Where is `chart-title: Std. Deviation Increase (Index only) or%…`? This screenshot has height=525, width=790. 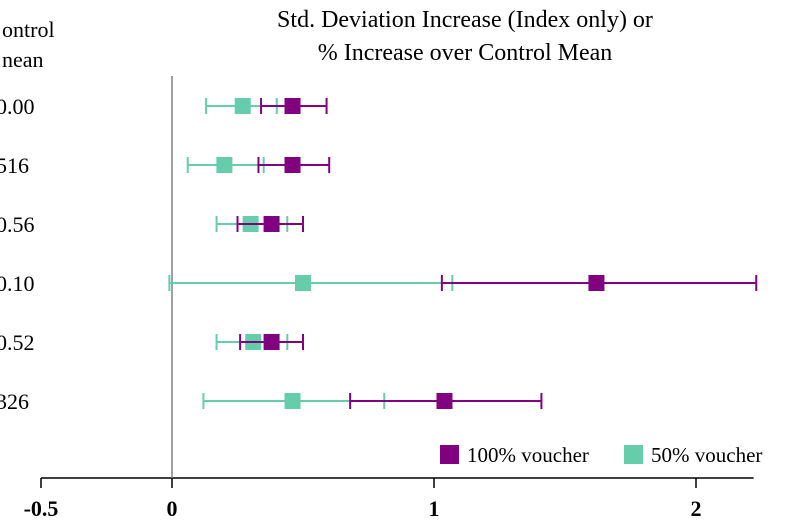 chart-title: Std. Deviation Increase (Index only) or%… is located at coordinates (465, 36).